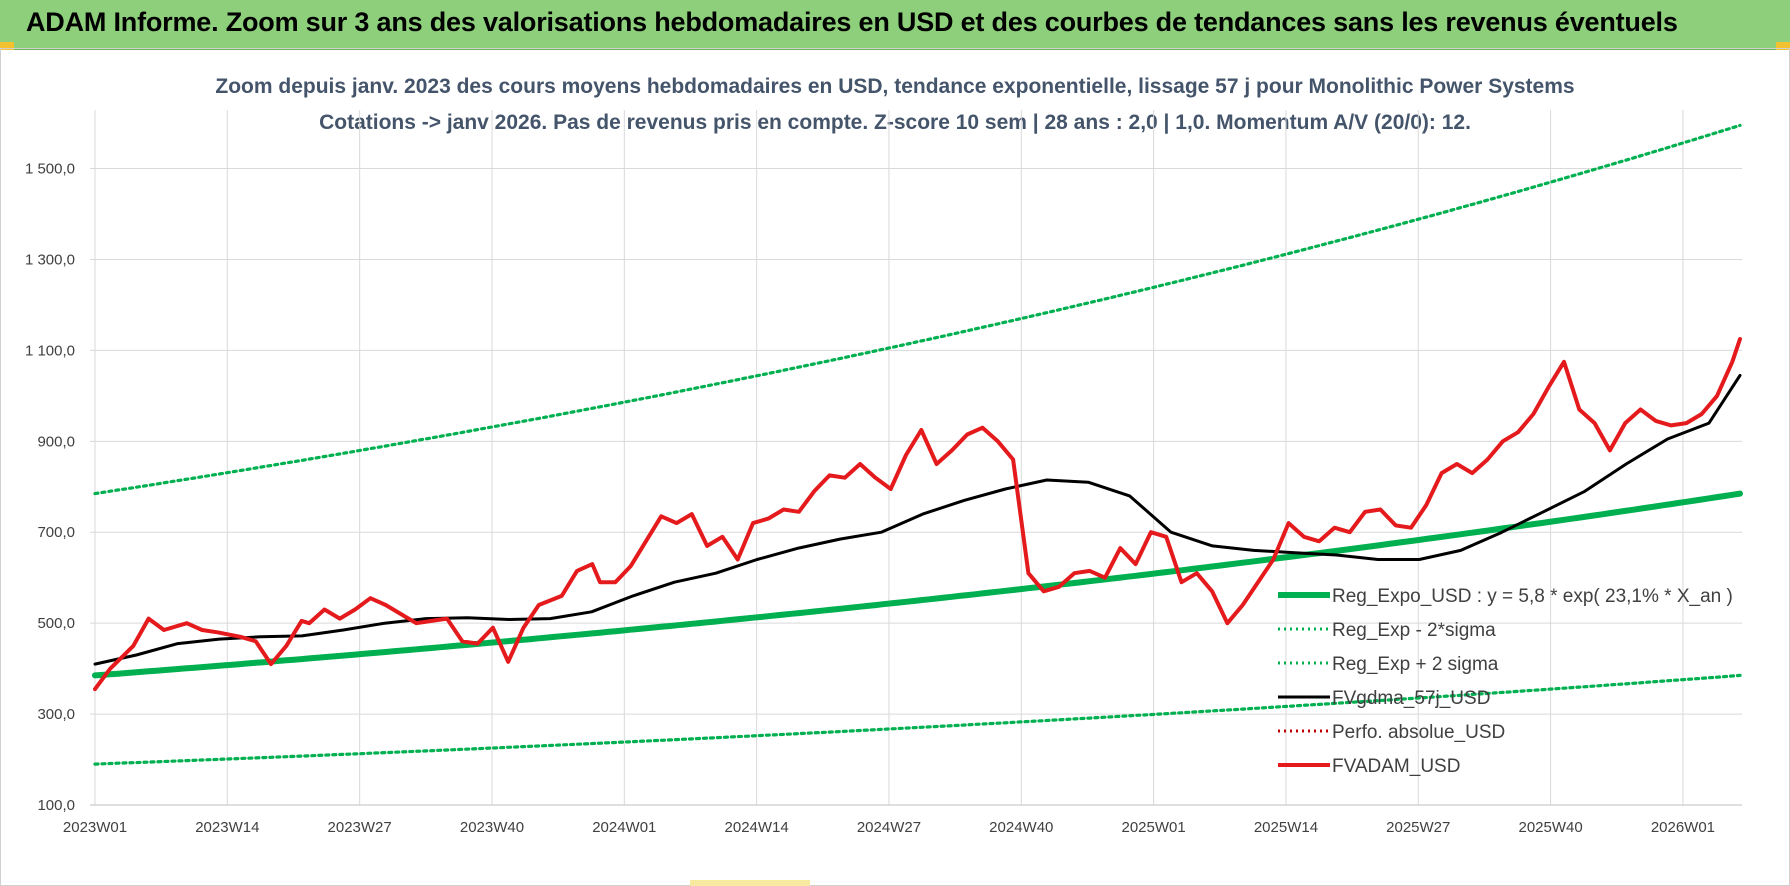 The width and height of the screenshot is (1790, 886). Describe the element at coordinates (1418, 732) in the screenshot. I see `legend-label-4: Perfo. absolue_USD` at that location.